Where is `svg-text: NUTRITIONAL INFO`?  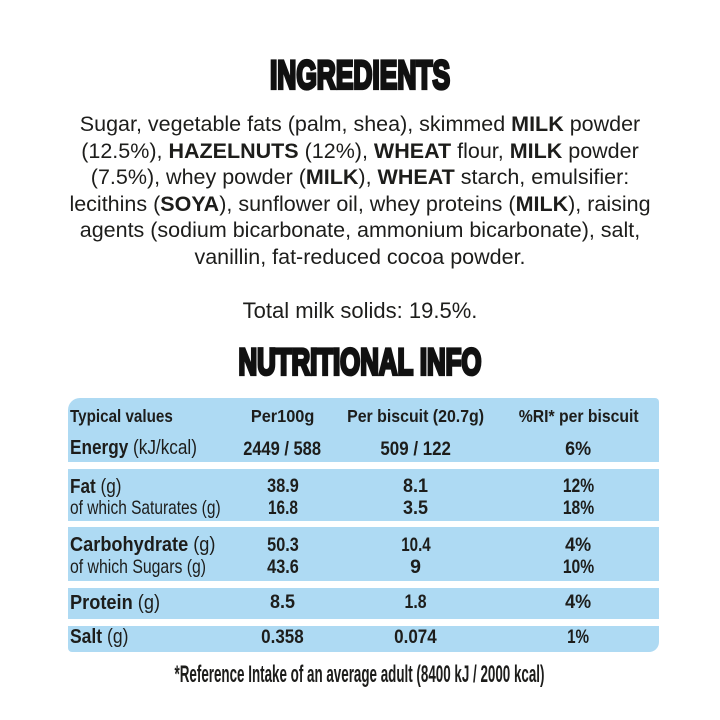
svg-text: NUTRITIONAL INFO is located at coordinates (360, 362).